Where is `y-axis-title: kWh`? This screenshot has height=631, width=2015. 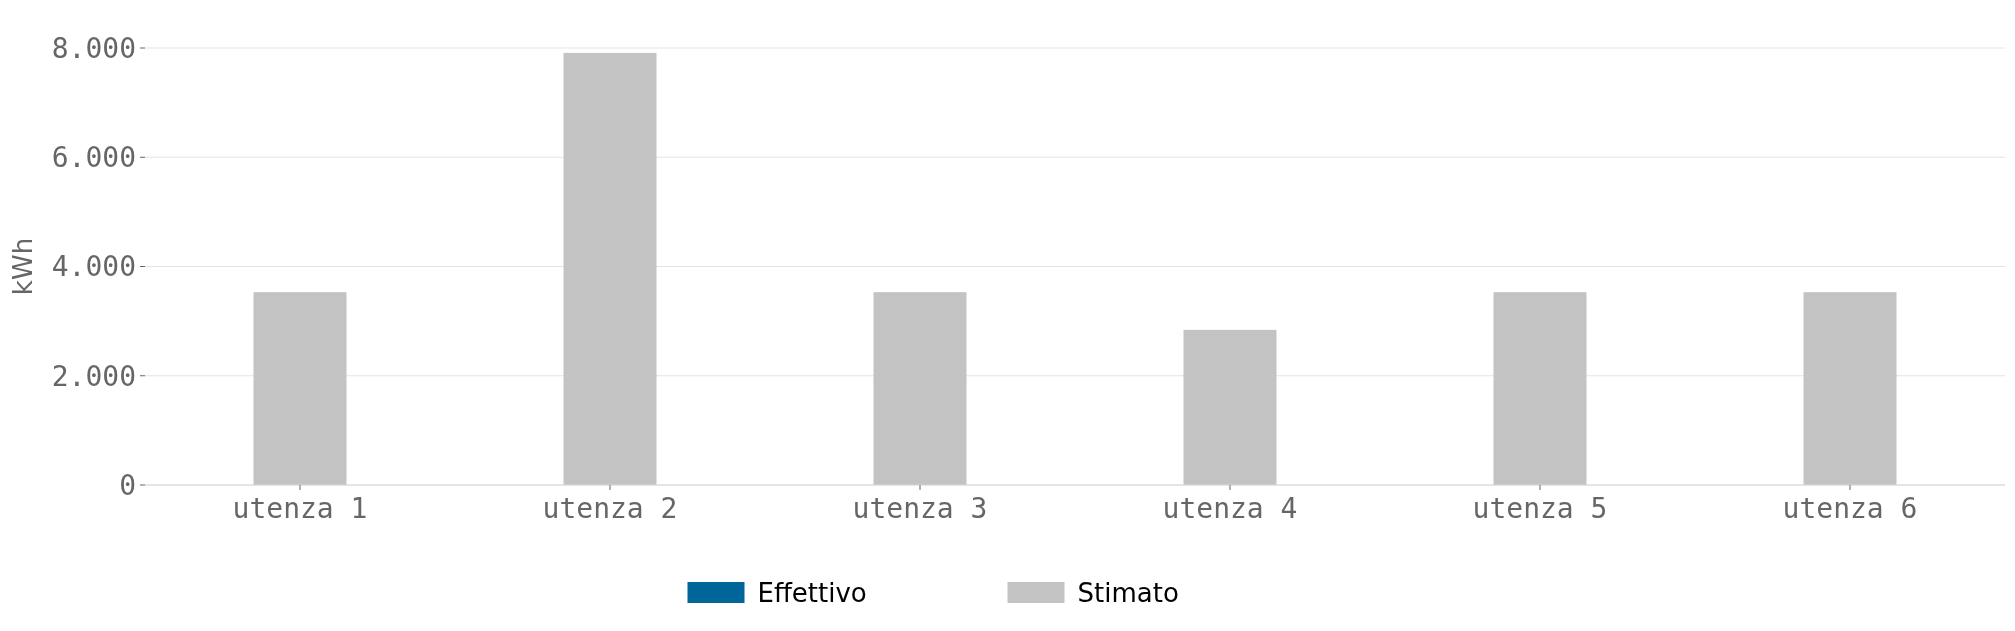
y-axis-title: kWh is located at coordinates (23, 266).